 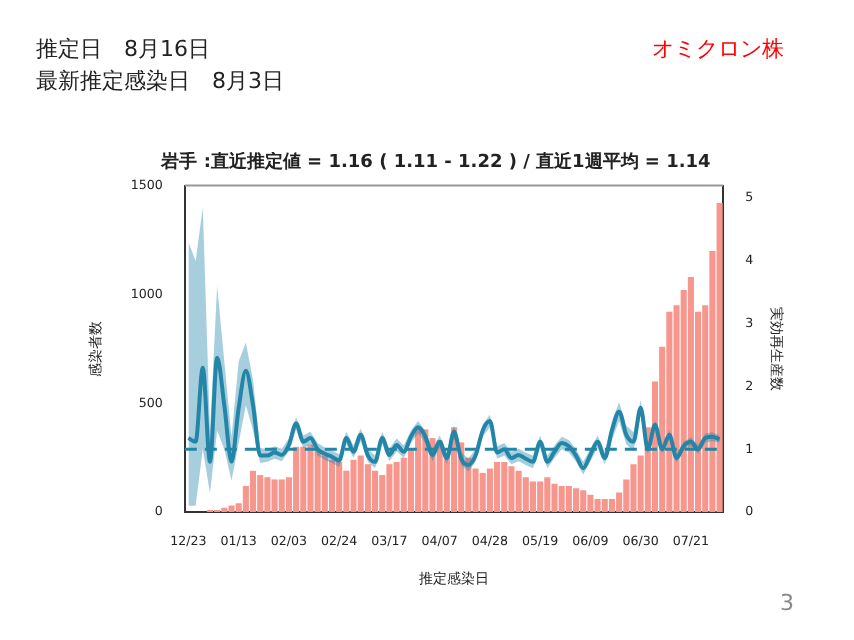 What do you see at coordinates (718, 49) in the screenshot?
I see `text: オミクロン株` at bounding box center [718, 49].